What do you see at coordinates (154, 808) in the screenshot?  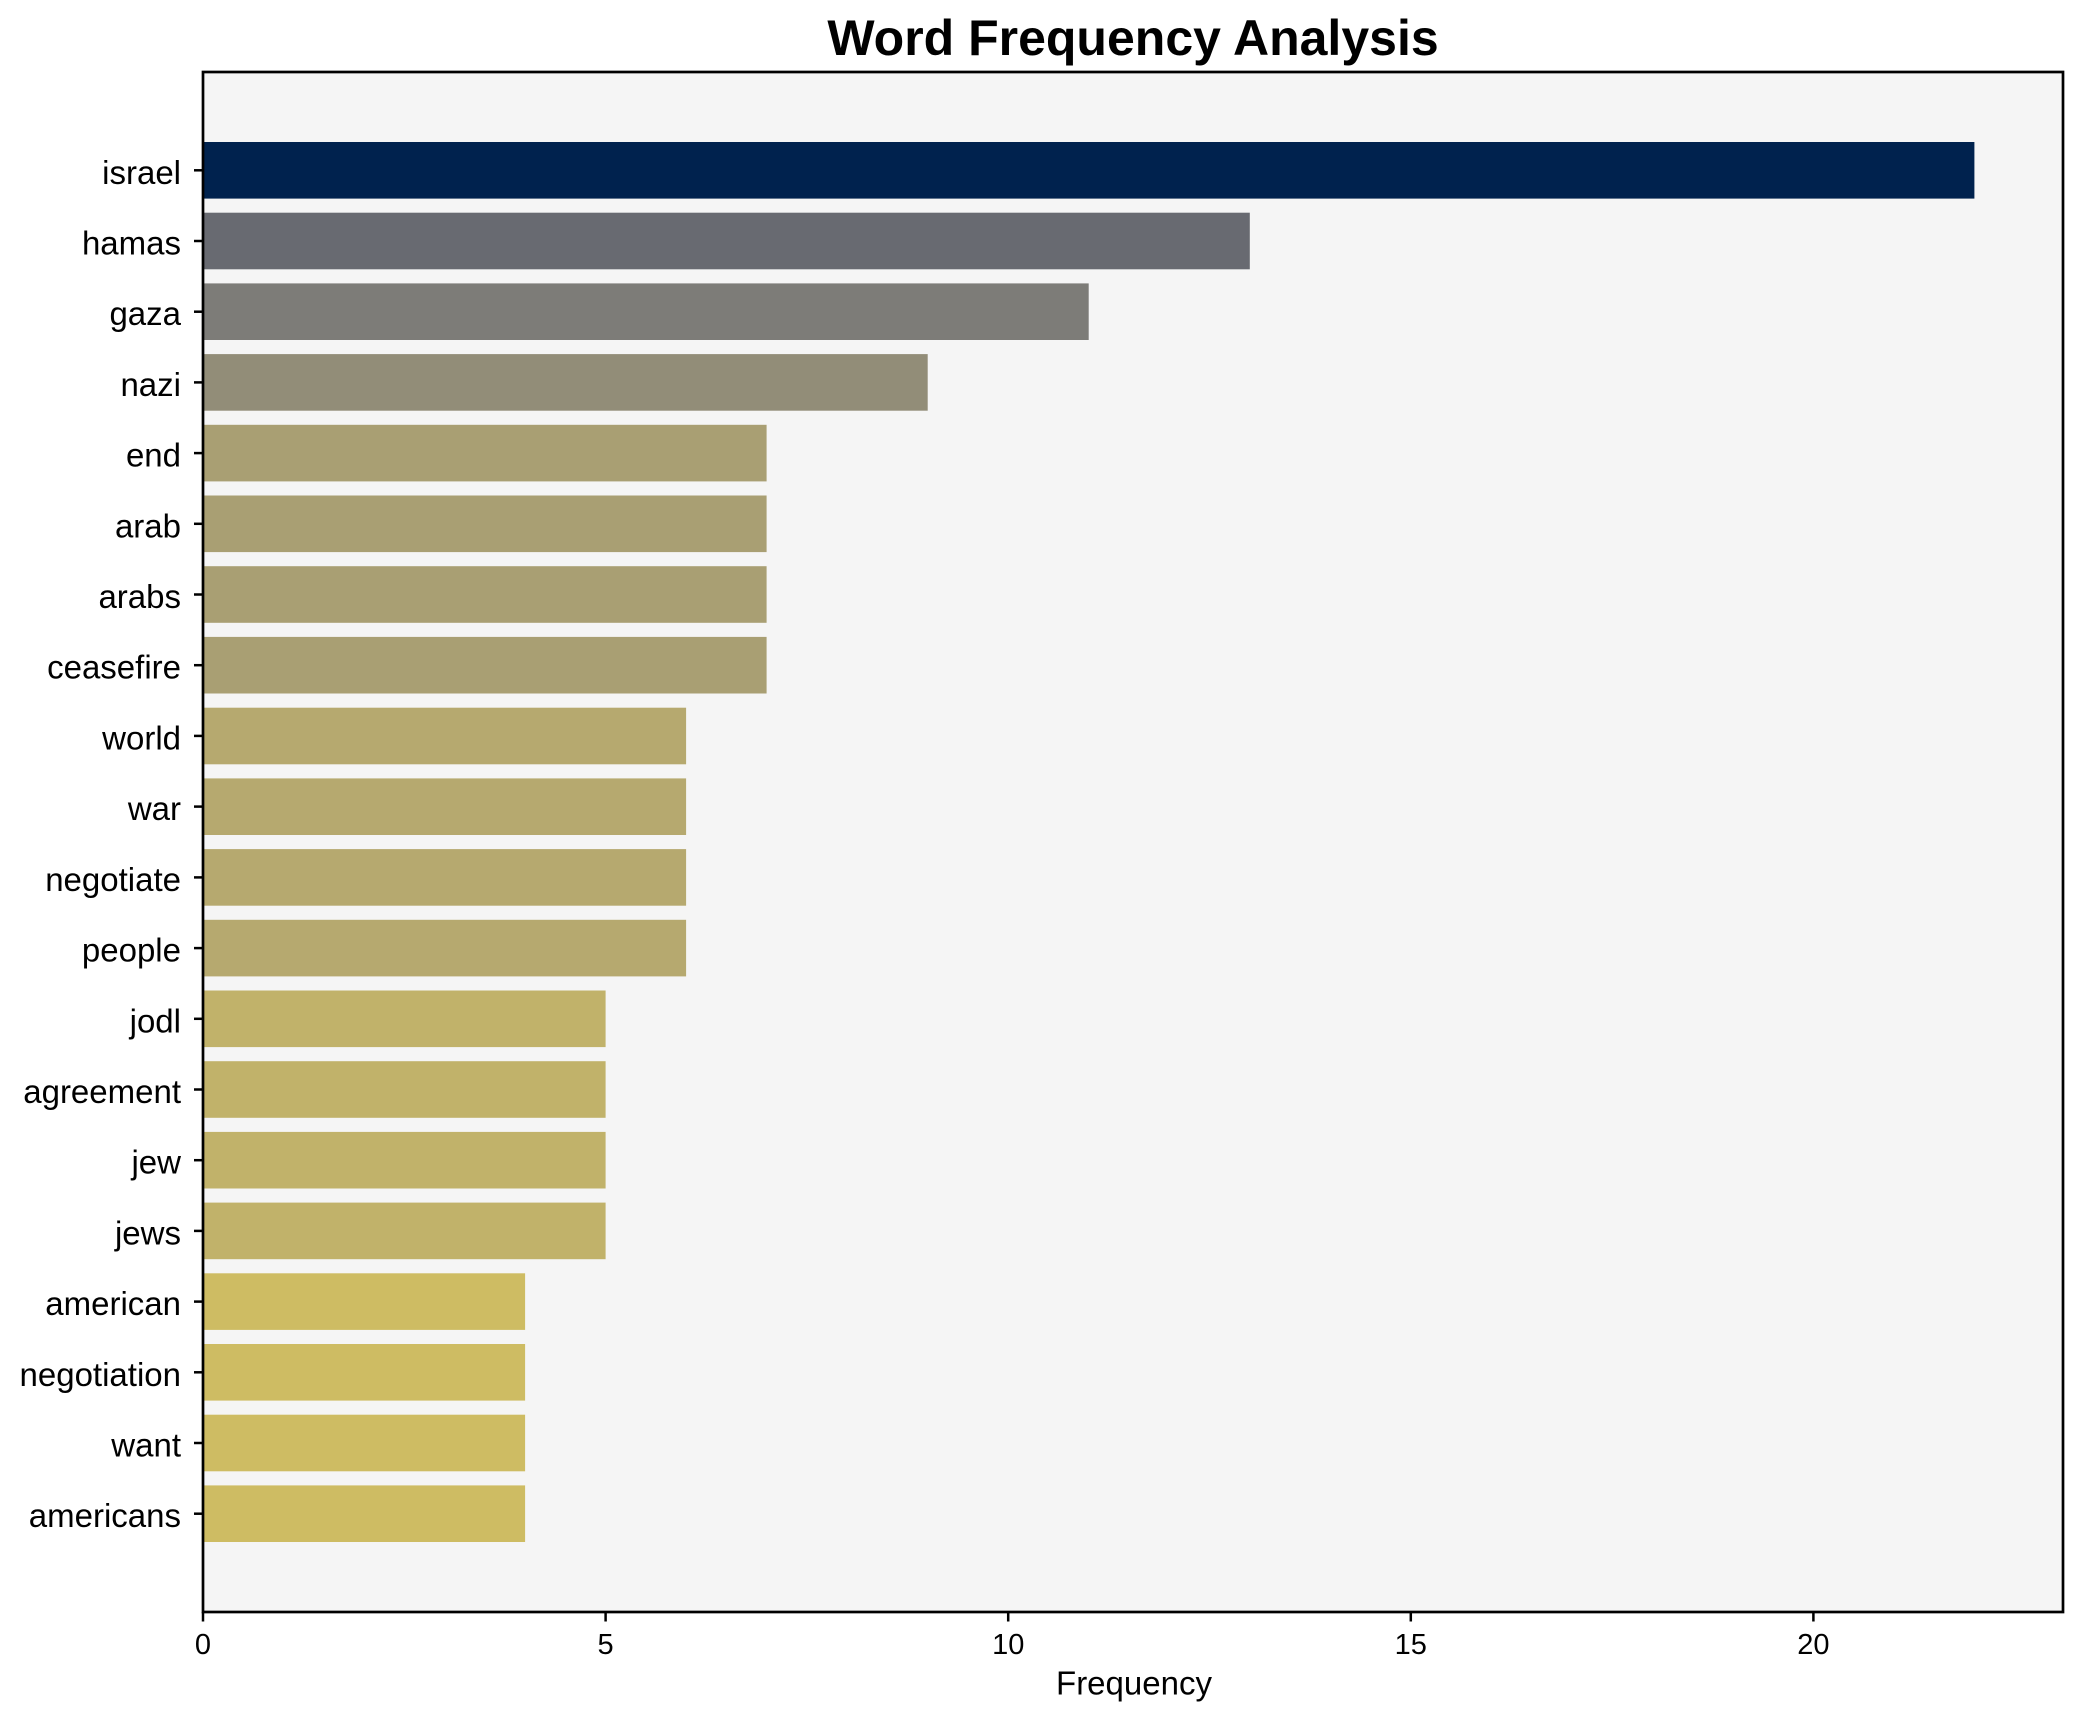 I see `svg-text: war` at bounding box center [154, 808].